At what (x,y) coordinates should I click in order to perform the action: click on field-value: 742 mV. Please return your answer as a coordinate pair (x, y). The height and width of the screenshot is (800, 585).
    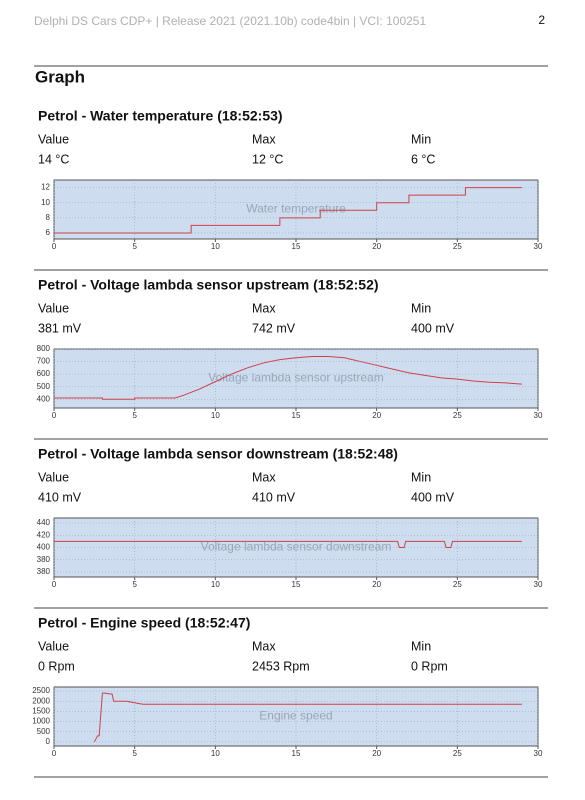
    Looking at the image, I should click on (274, 328).